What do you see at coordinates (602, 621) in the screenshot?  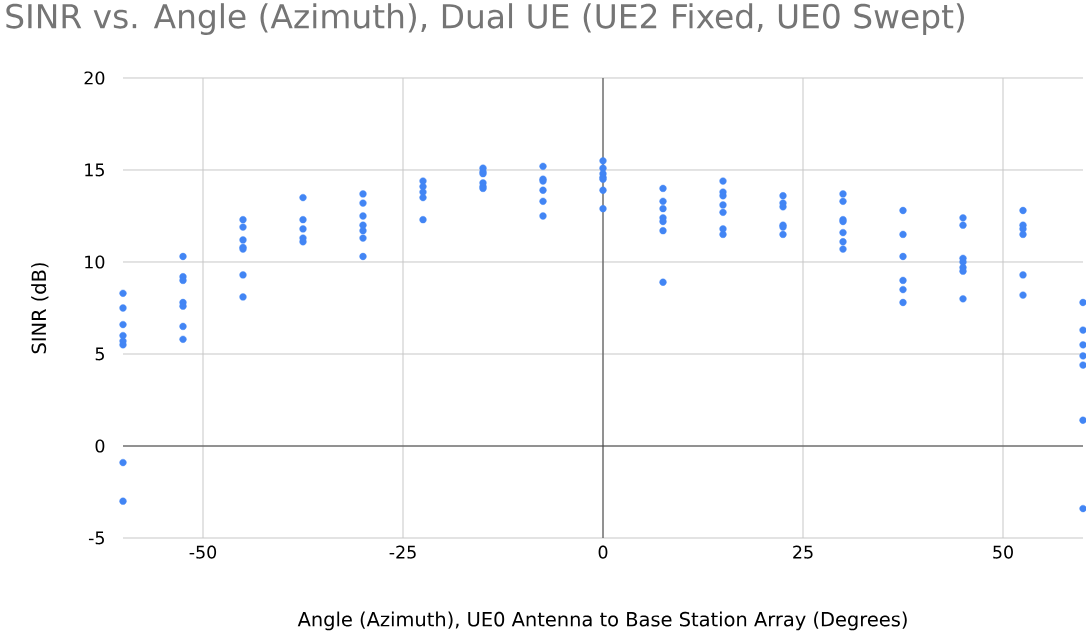 I see `x-axis-title: Angle (Azimuth), UE0 Antenna to Base Station Array (Degrees)` at bounding box center [602, 621].